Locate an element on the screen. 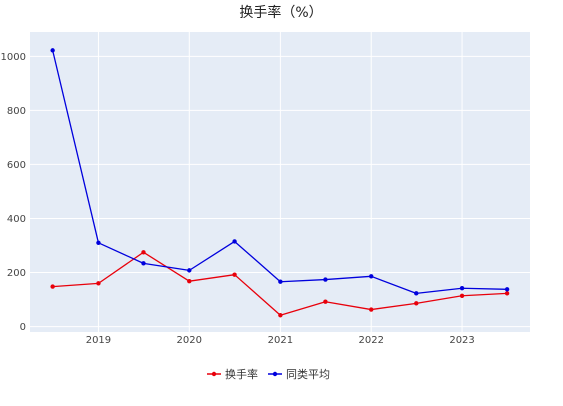 The height and width of the screenshot is (406, 563). x-tick-label: 2019 is located at coordinates (98, 340).